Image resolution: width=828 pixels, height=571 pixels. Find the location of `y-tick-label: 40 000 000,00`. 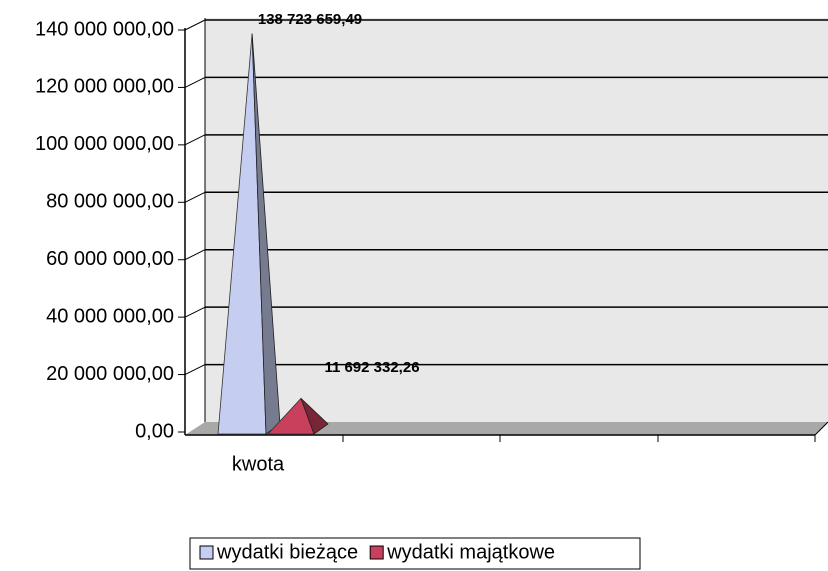

y-tick-label: 40 000 000,00 is located at coordinates (110, 316).